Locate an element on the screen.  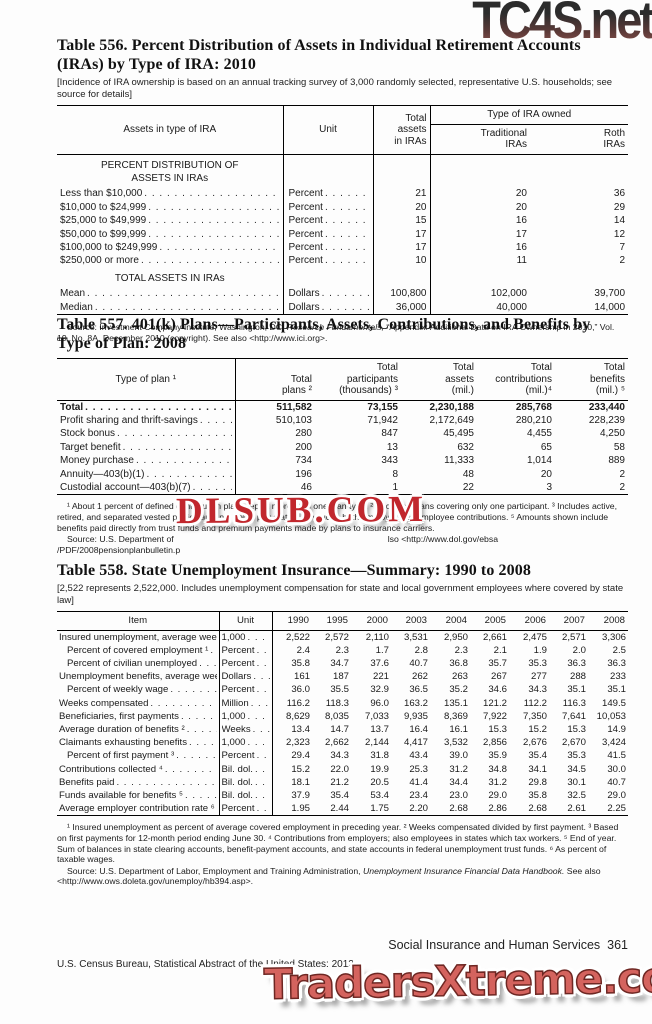
cell-traditional: 40,000 is located at coordinates (511, 307).